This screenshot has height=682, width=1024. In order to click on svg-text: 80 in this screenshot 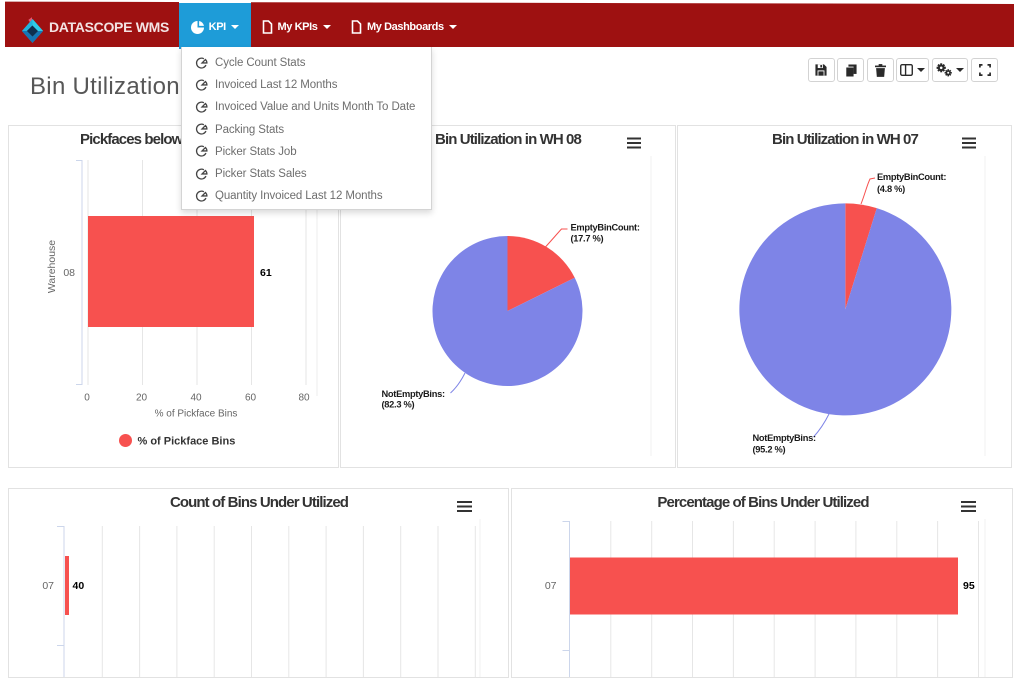, I will do `click(304, 398)`.